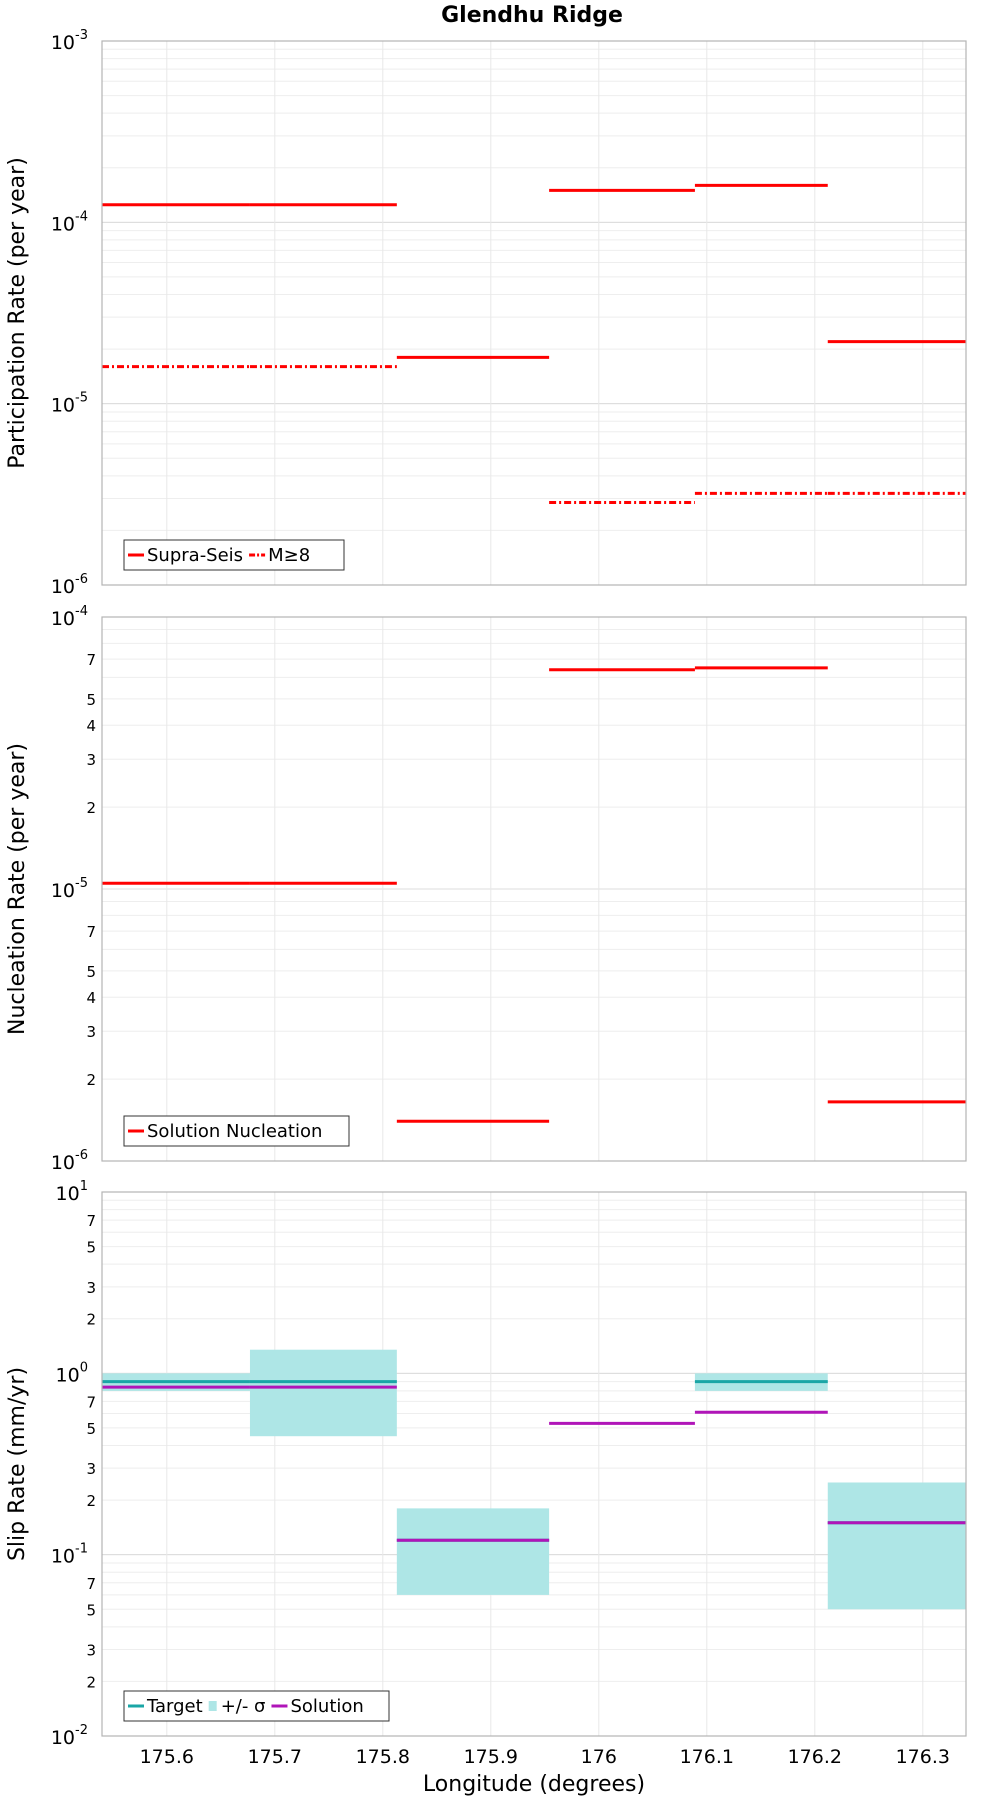  Describe the element at coordinates (599, 1757) in the screenshot. I see `x-tick-label: 176` at that location.